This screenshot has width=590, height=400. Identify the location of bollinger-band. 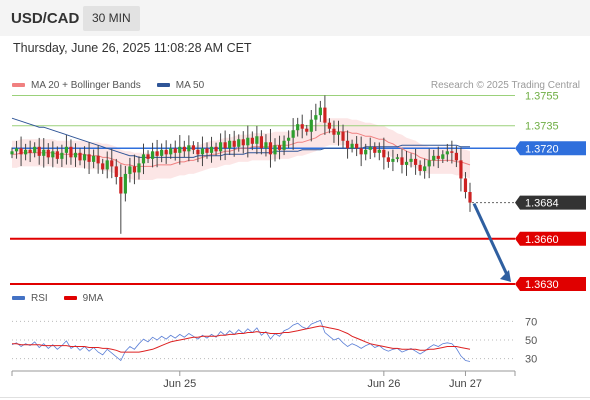
(241, 149).